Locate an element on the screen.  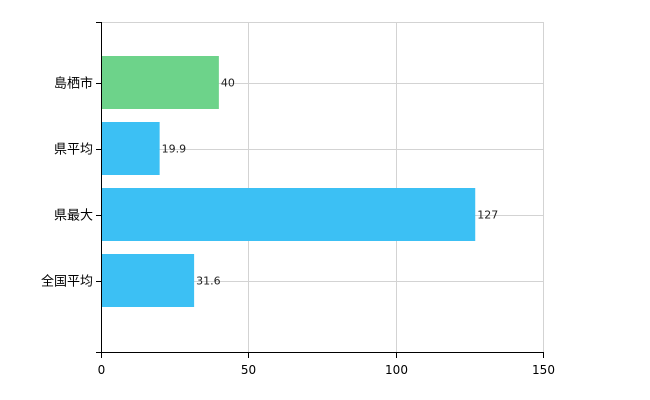
data-label-1: 40 is located at coordinates (228, 83).